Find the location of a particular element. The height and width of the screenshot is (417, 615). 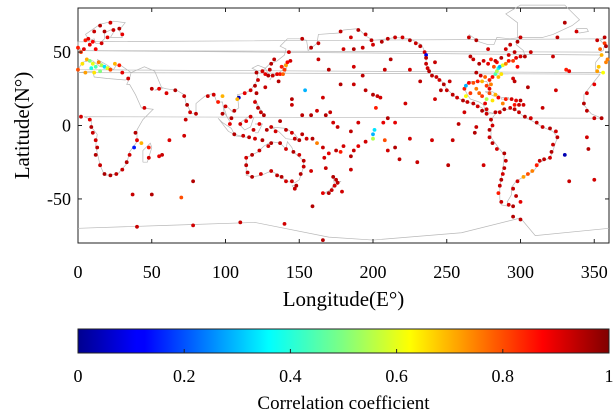

y-axis-title: Latitude(N°) is located at coordinates (22, 126).